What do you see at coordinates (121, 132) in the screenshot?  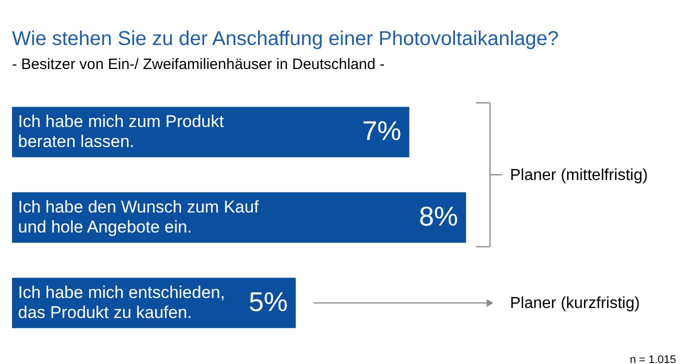 I see `y-tick-label: Ich habe mich zum Produkt beraten lassen.` at bounding box center [121, 132].